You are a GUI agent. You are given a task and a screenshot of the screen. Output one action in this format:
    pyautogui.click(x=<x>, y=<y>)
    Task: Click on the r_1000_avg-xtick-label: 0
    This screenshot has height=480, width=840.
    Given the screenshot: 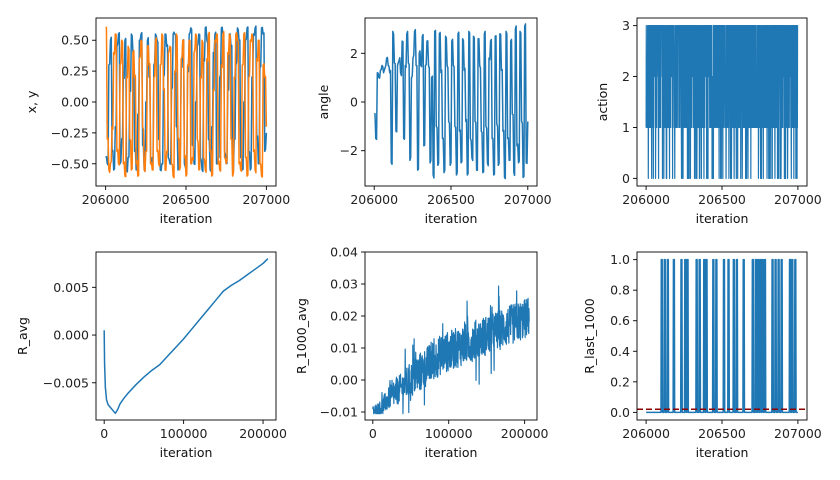 What is the action you would take?
    pyautogui.click(x=373, y=433)
    